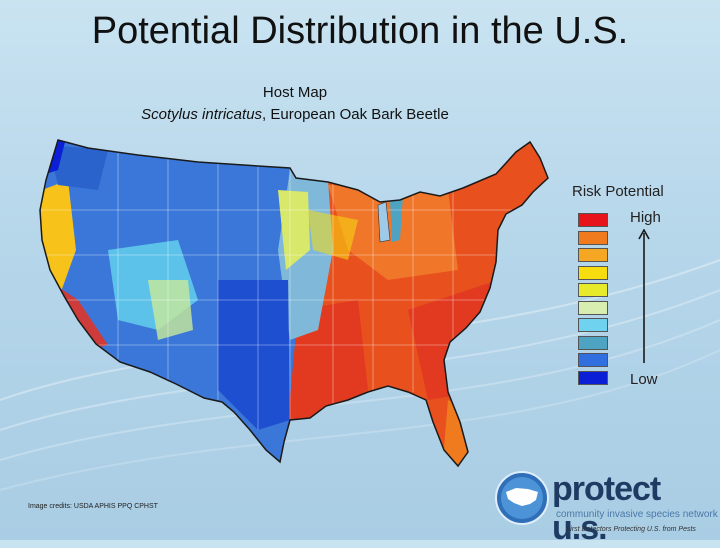  Describe the element at coordinates (355, 114) in the screenshot. I see `species-common-name: , European Oak Bark Beetle` at that location.